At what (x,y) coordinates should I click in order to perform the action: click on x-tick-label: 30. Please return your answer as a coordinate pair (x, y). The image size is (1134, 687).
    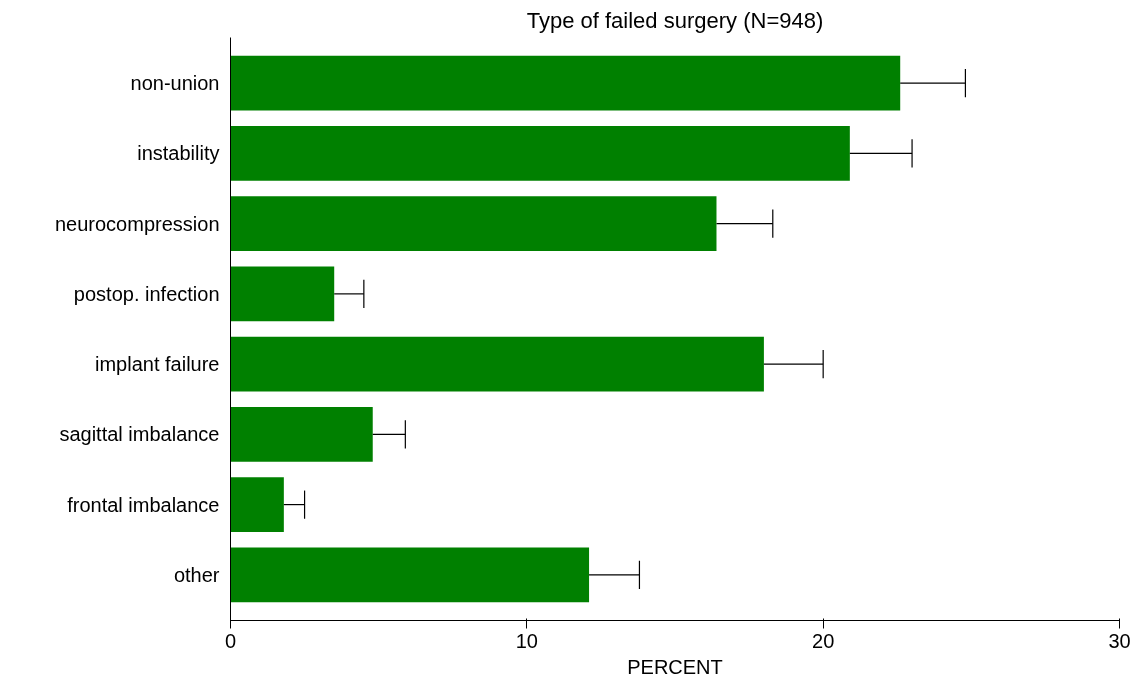
    Looking at the image, I should click on (1119, 640).